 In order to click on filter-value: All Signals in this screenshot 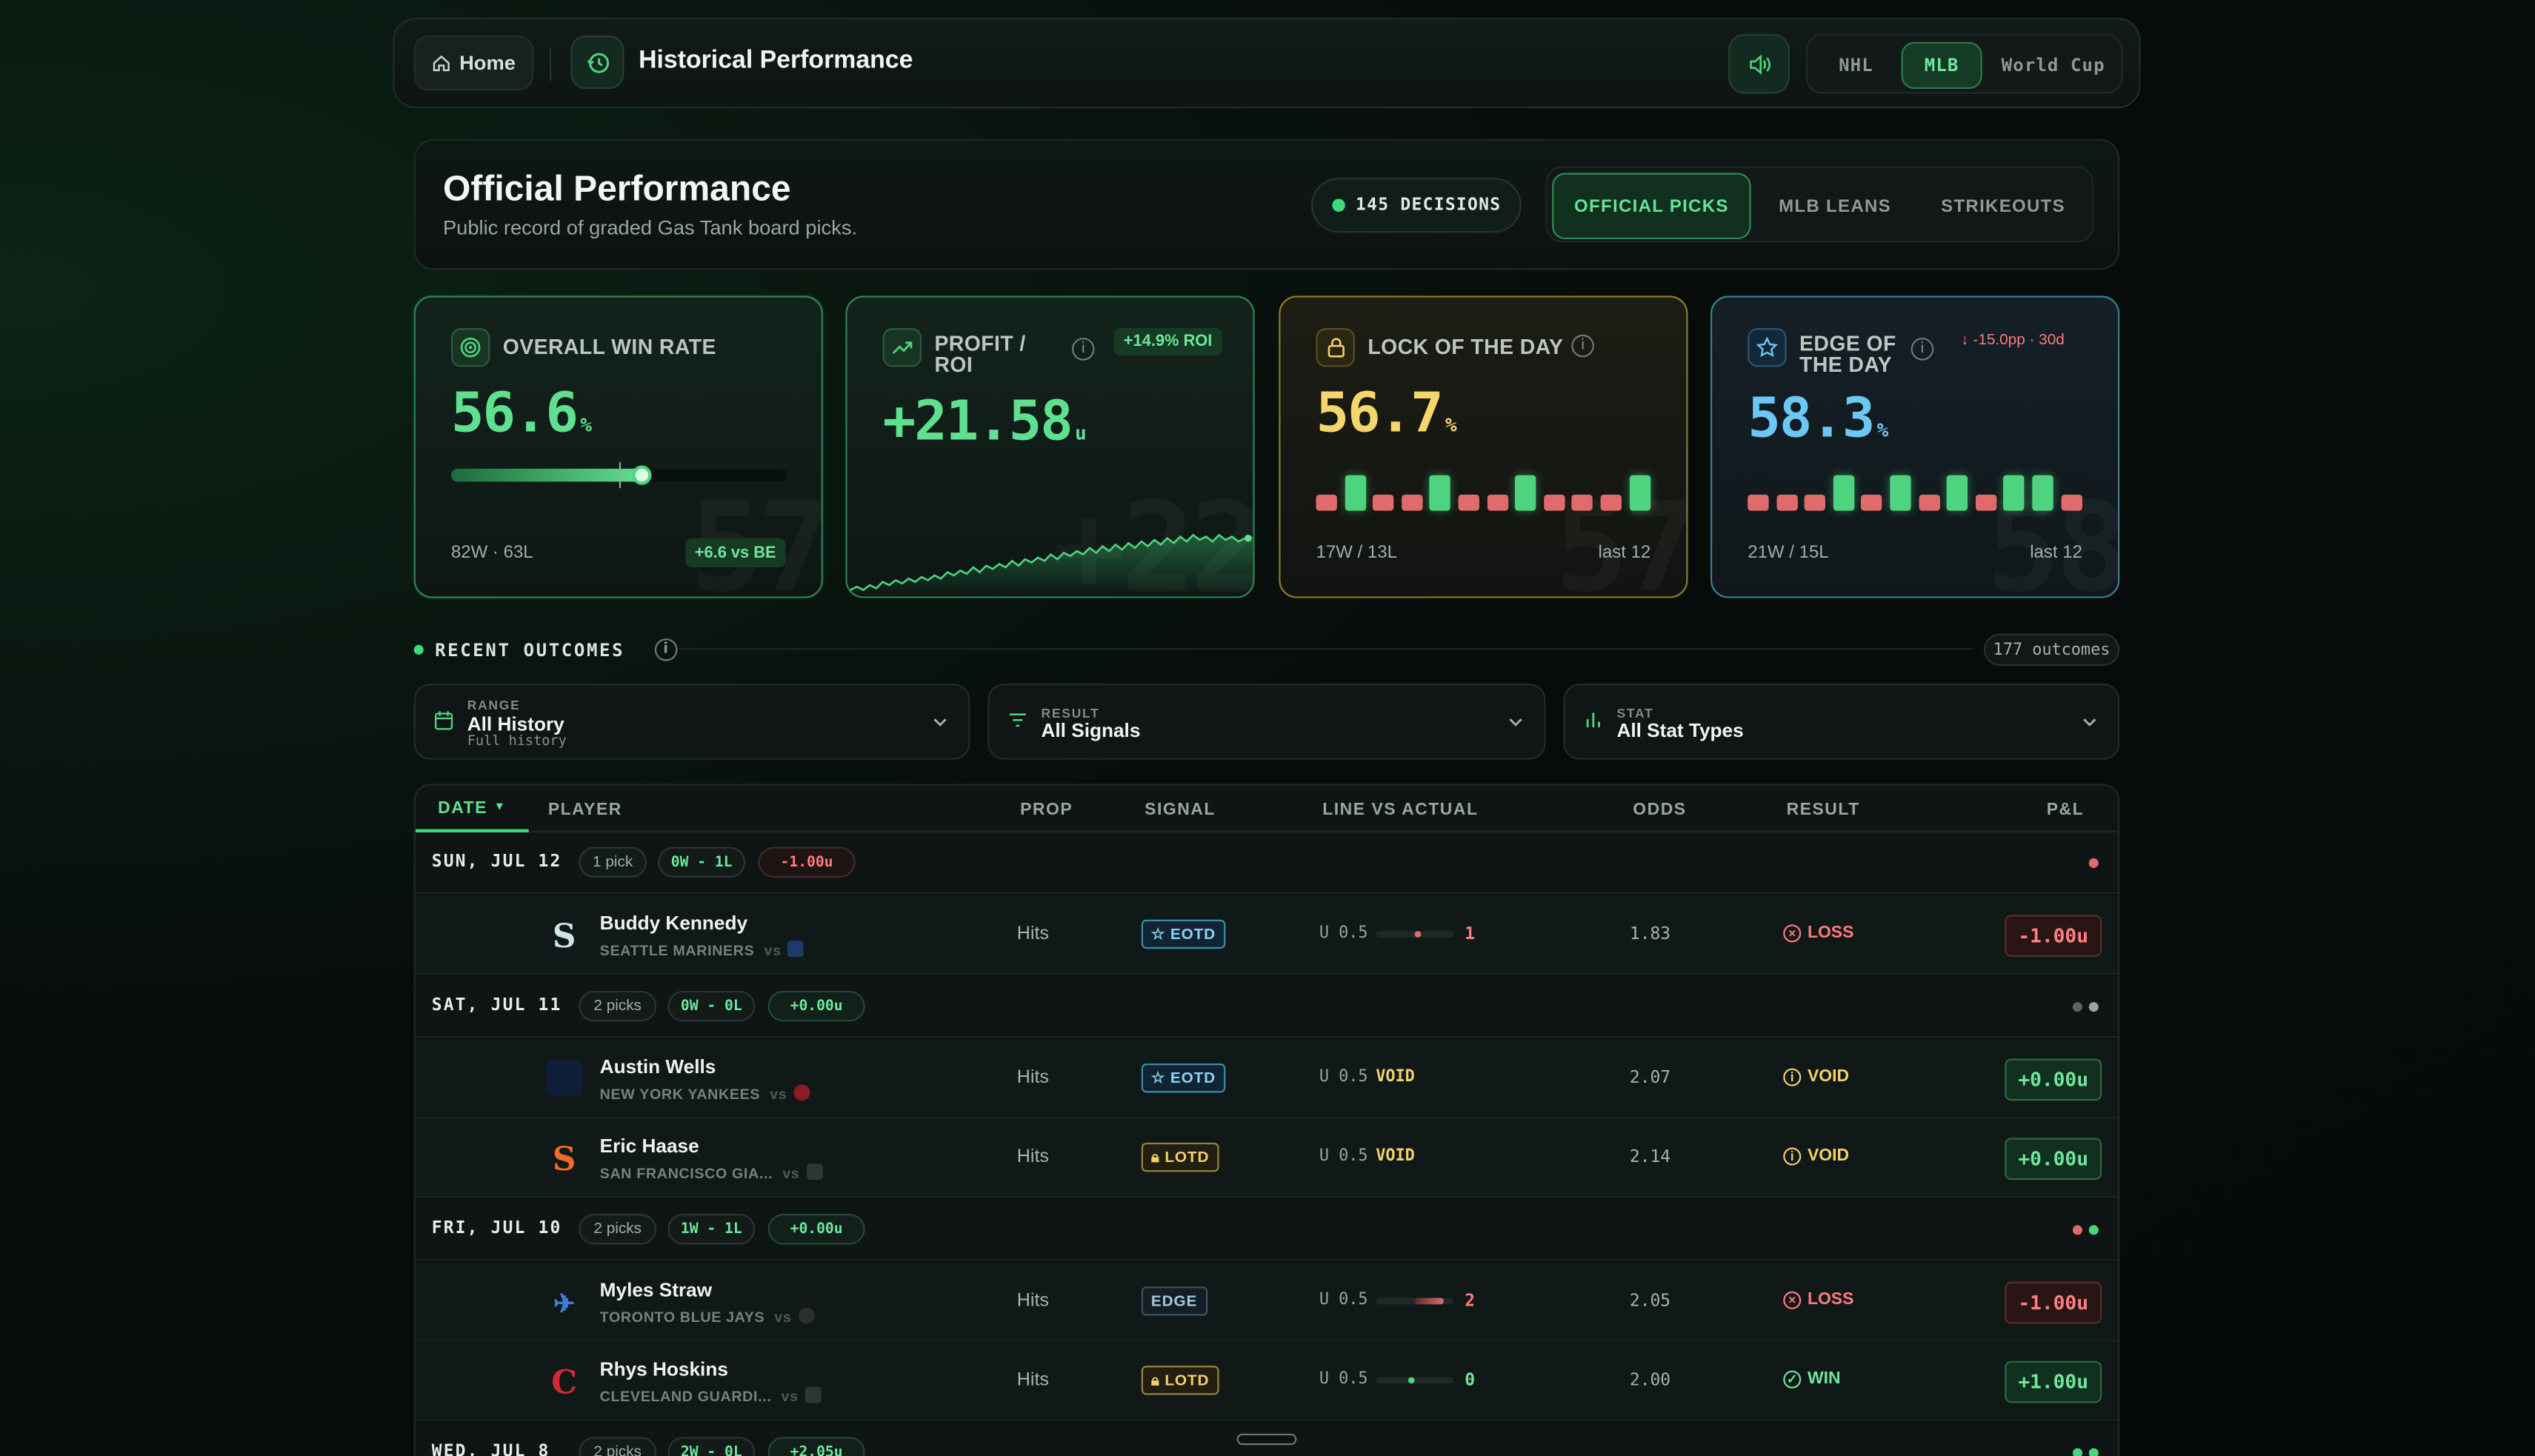, I will do `click(1091, 730)`.